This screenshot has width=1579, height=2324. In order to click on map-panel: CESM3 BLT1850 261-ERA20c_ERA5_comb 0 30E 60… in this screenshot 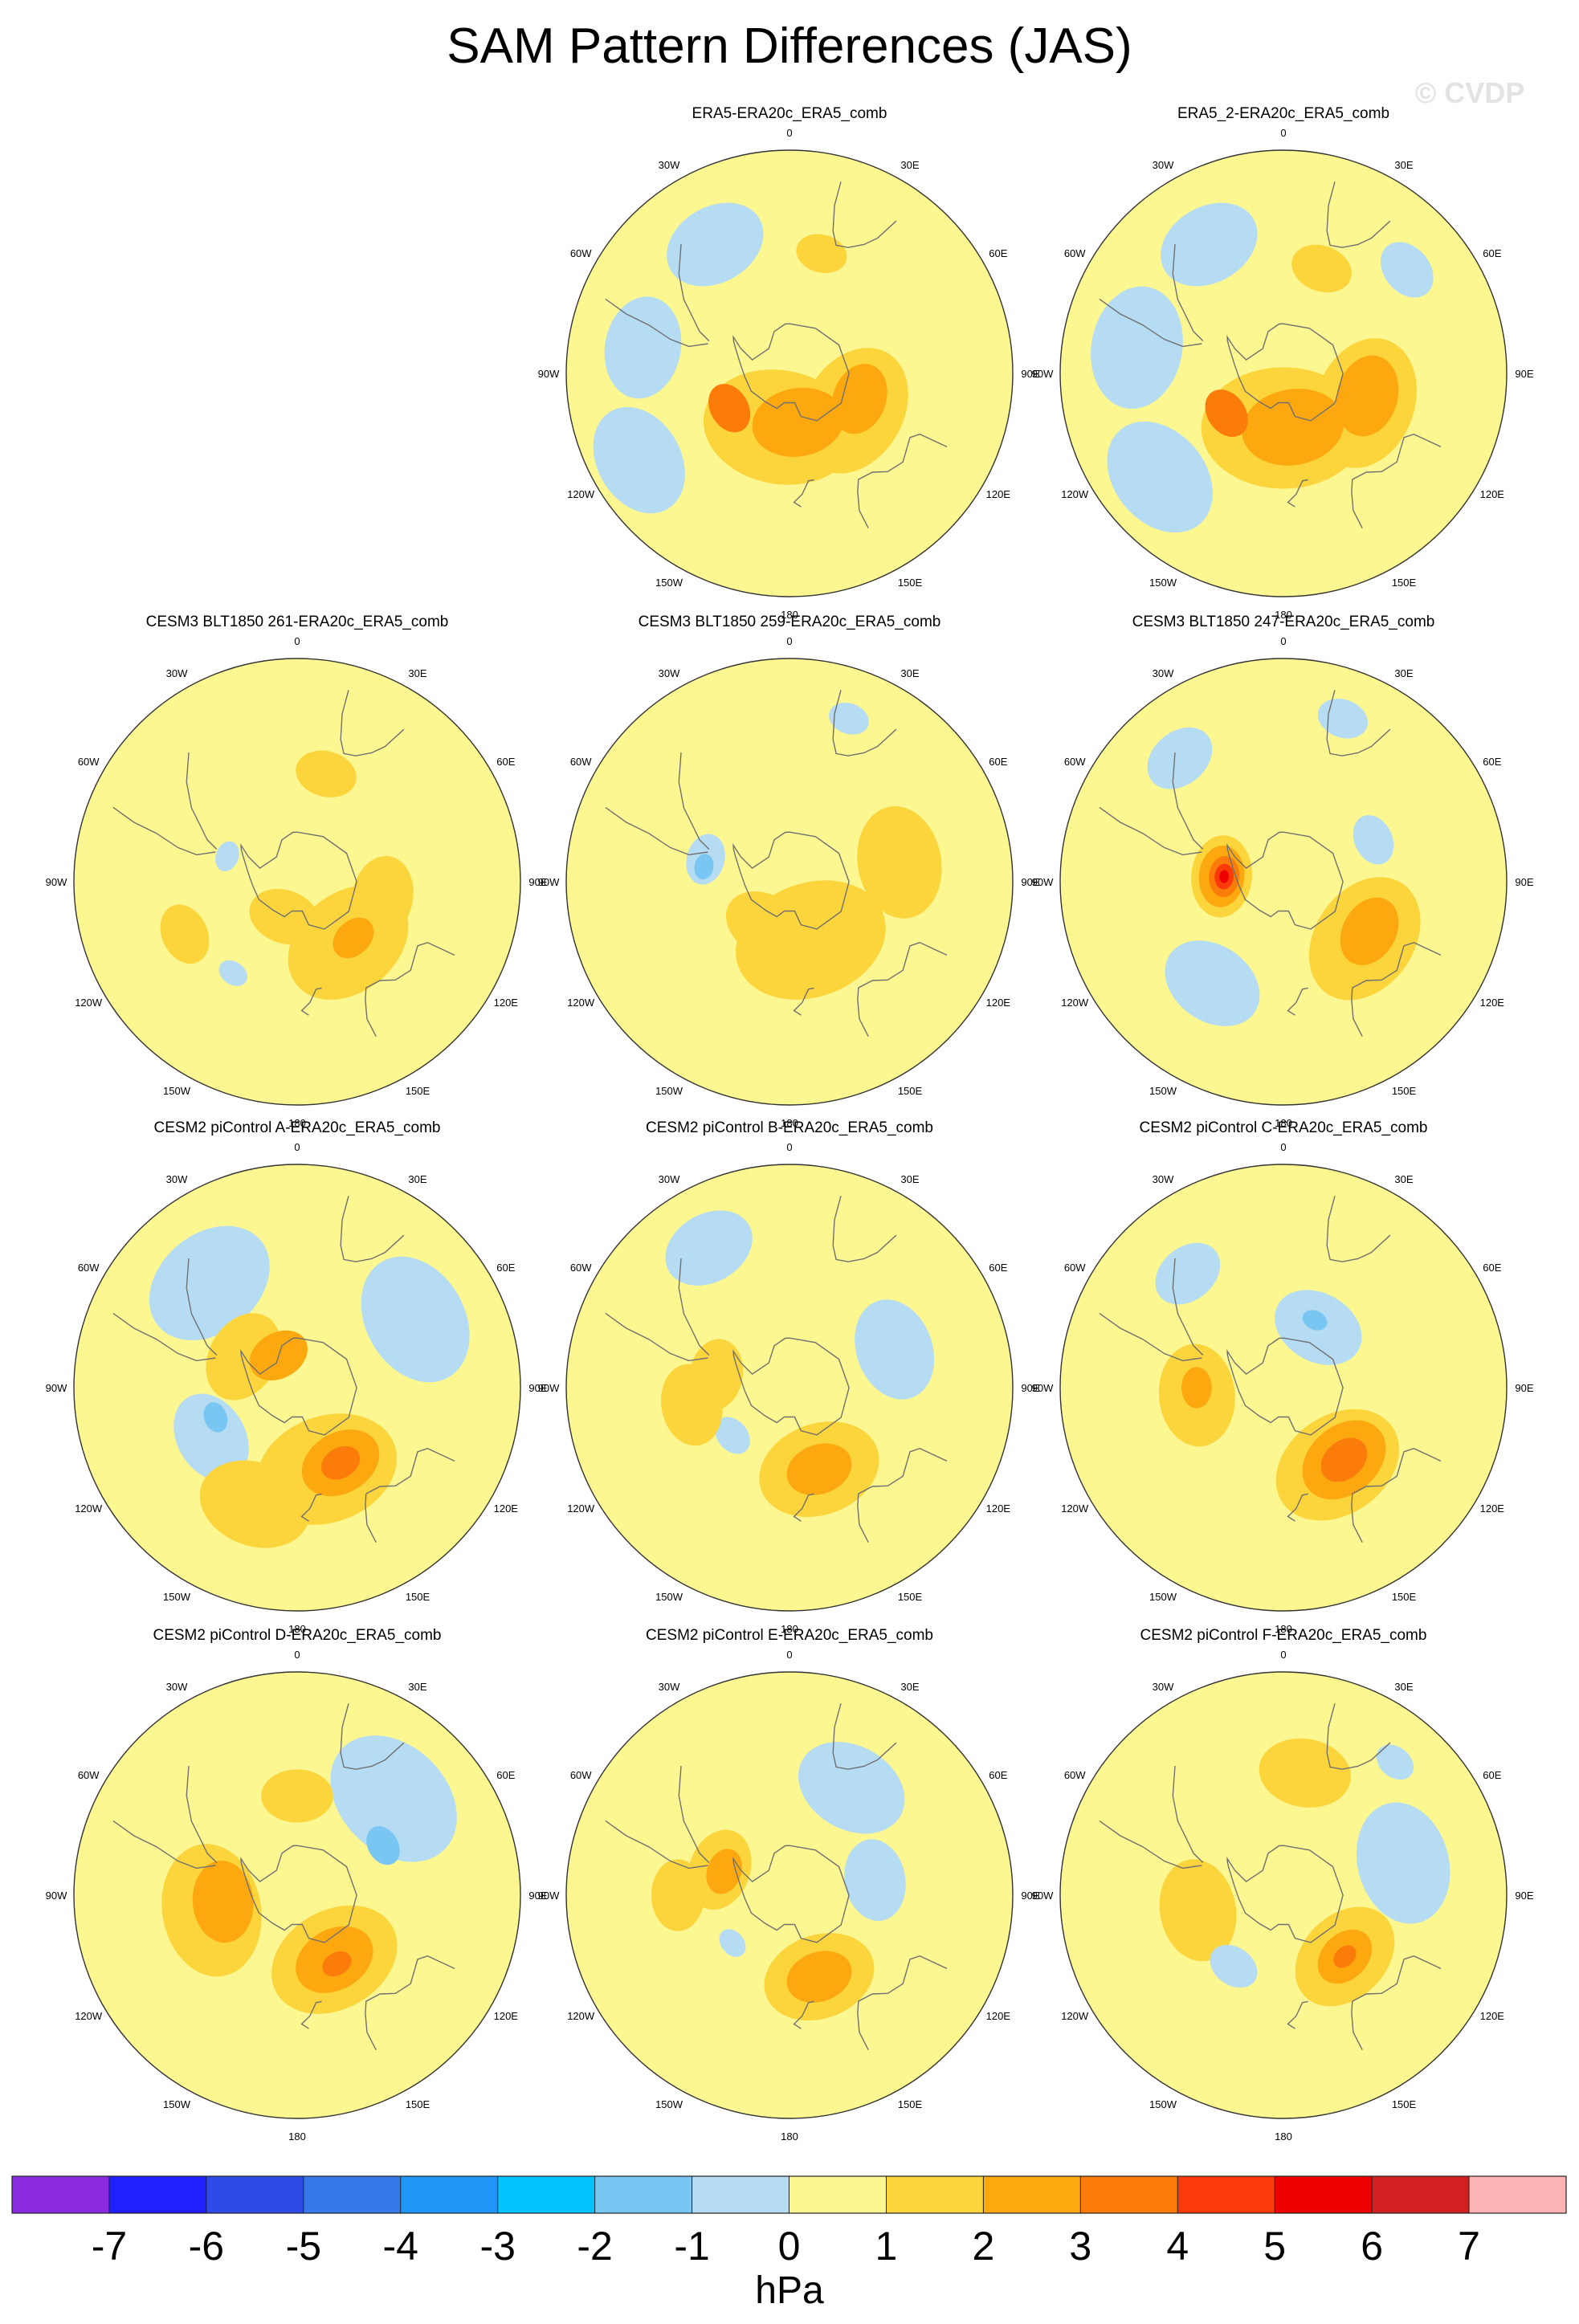, I will do `click(297, 871)`.